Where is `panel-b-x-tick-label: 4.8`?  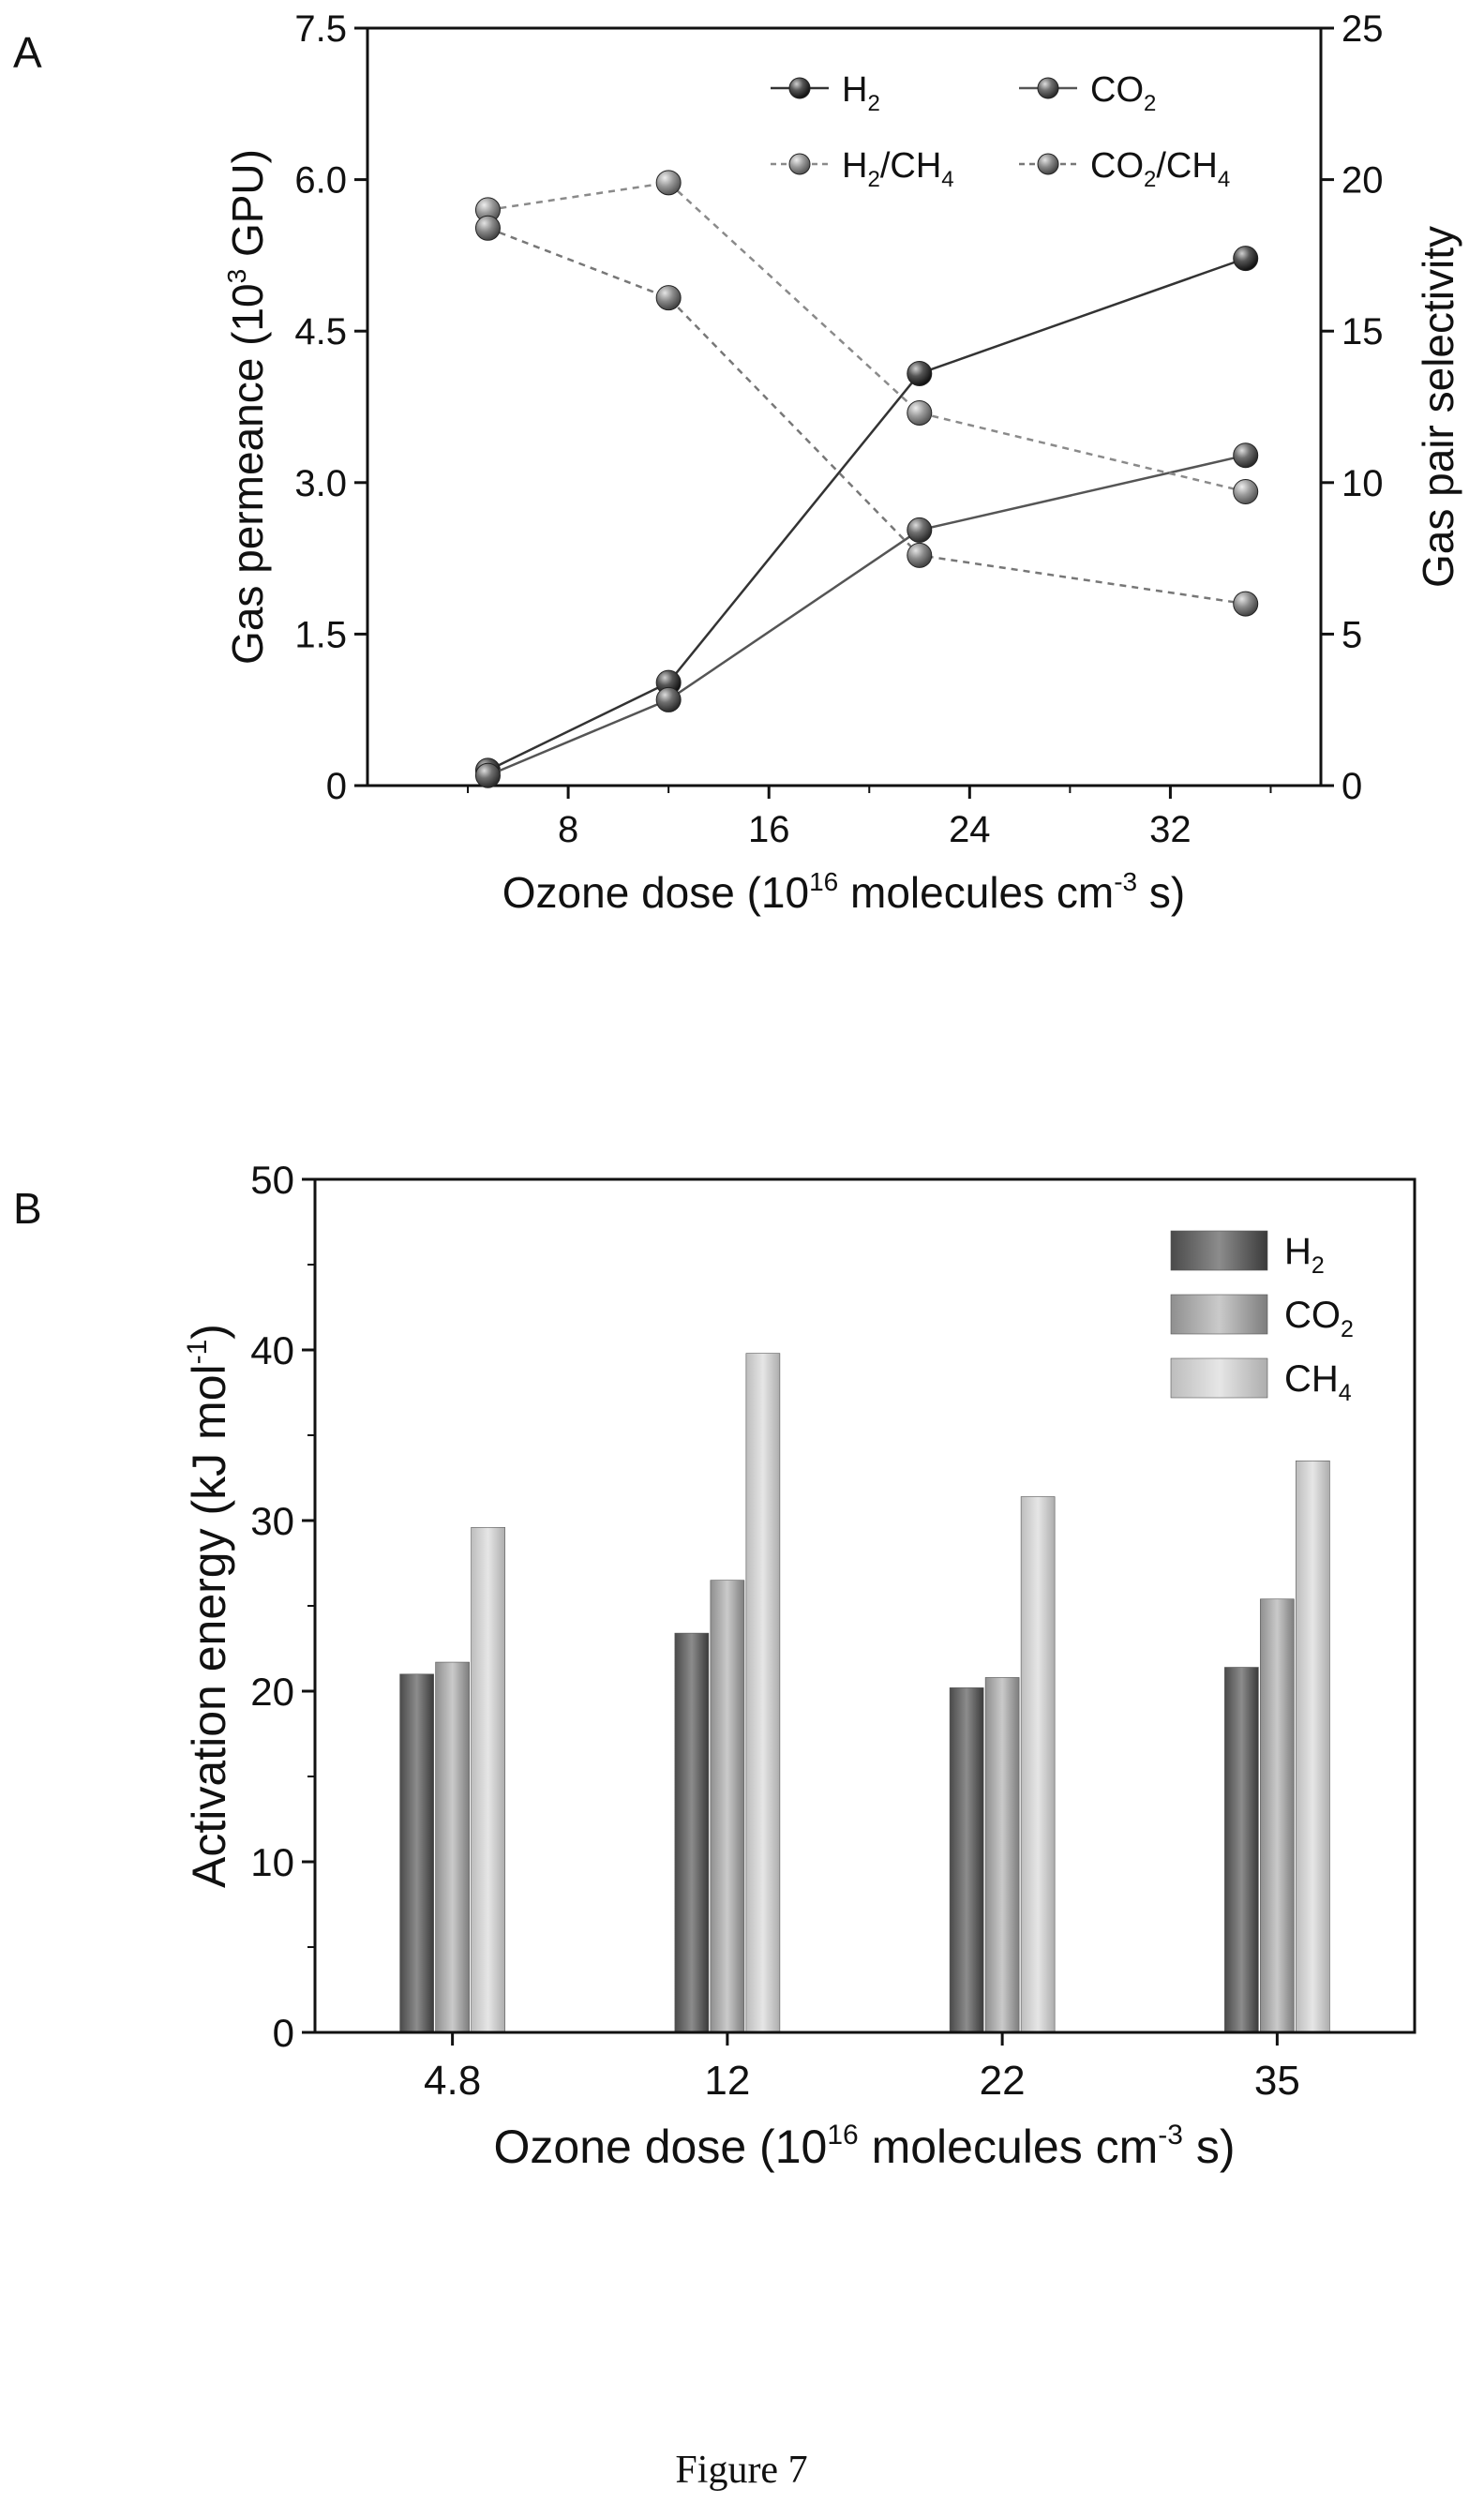
panel-b-x-tick-label: 4.8 is located at coordinates (452, 2081).